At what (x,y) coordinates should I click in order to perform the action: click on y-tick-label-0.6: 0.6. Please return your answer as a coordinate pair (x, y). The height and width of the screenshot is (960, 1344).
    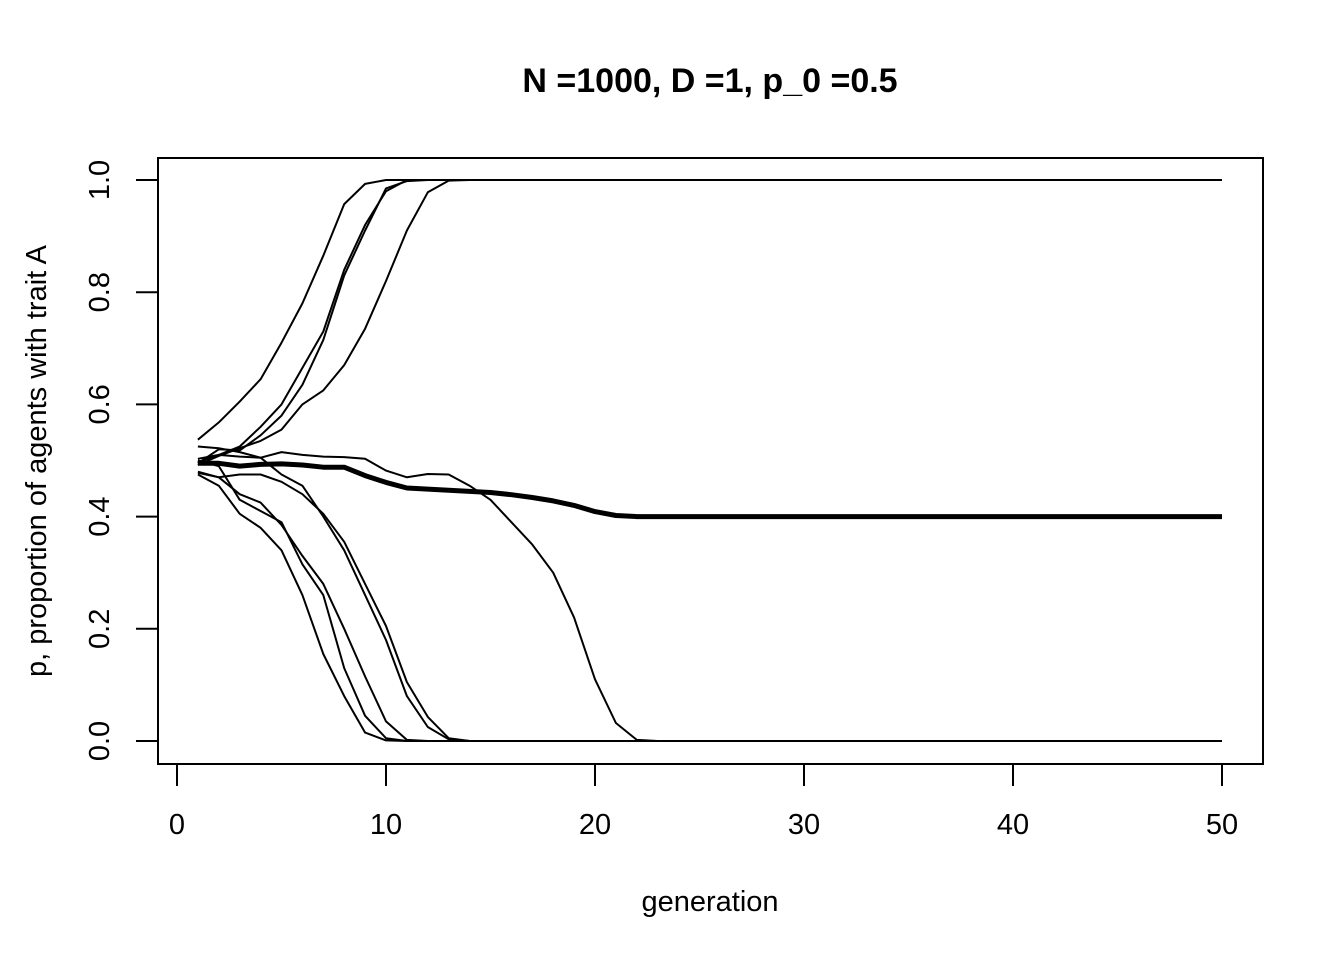
    Looking at the image, I should click on (100, 404).